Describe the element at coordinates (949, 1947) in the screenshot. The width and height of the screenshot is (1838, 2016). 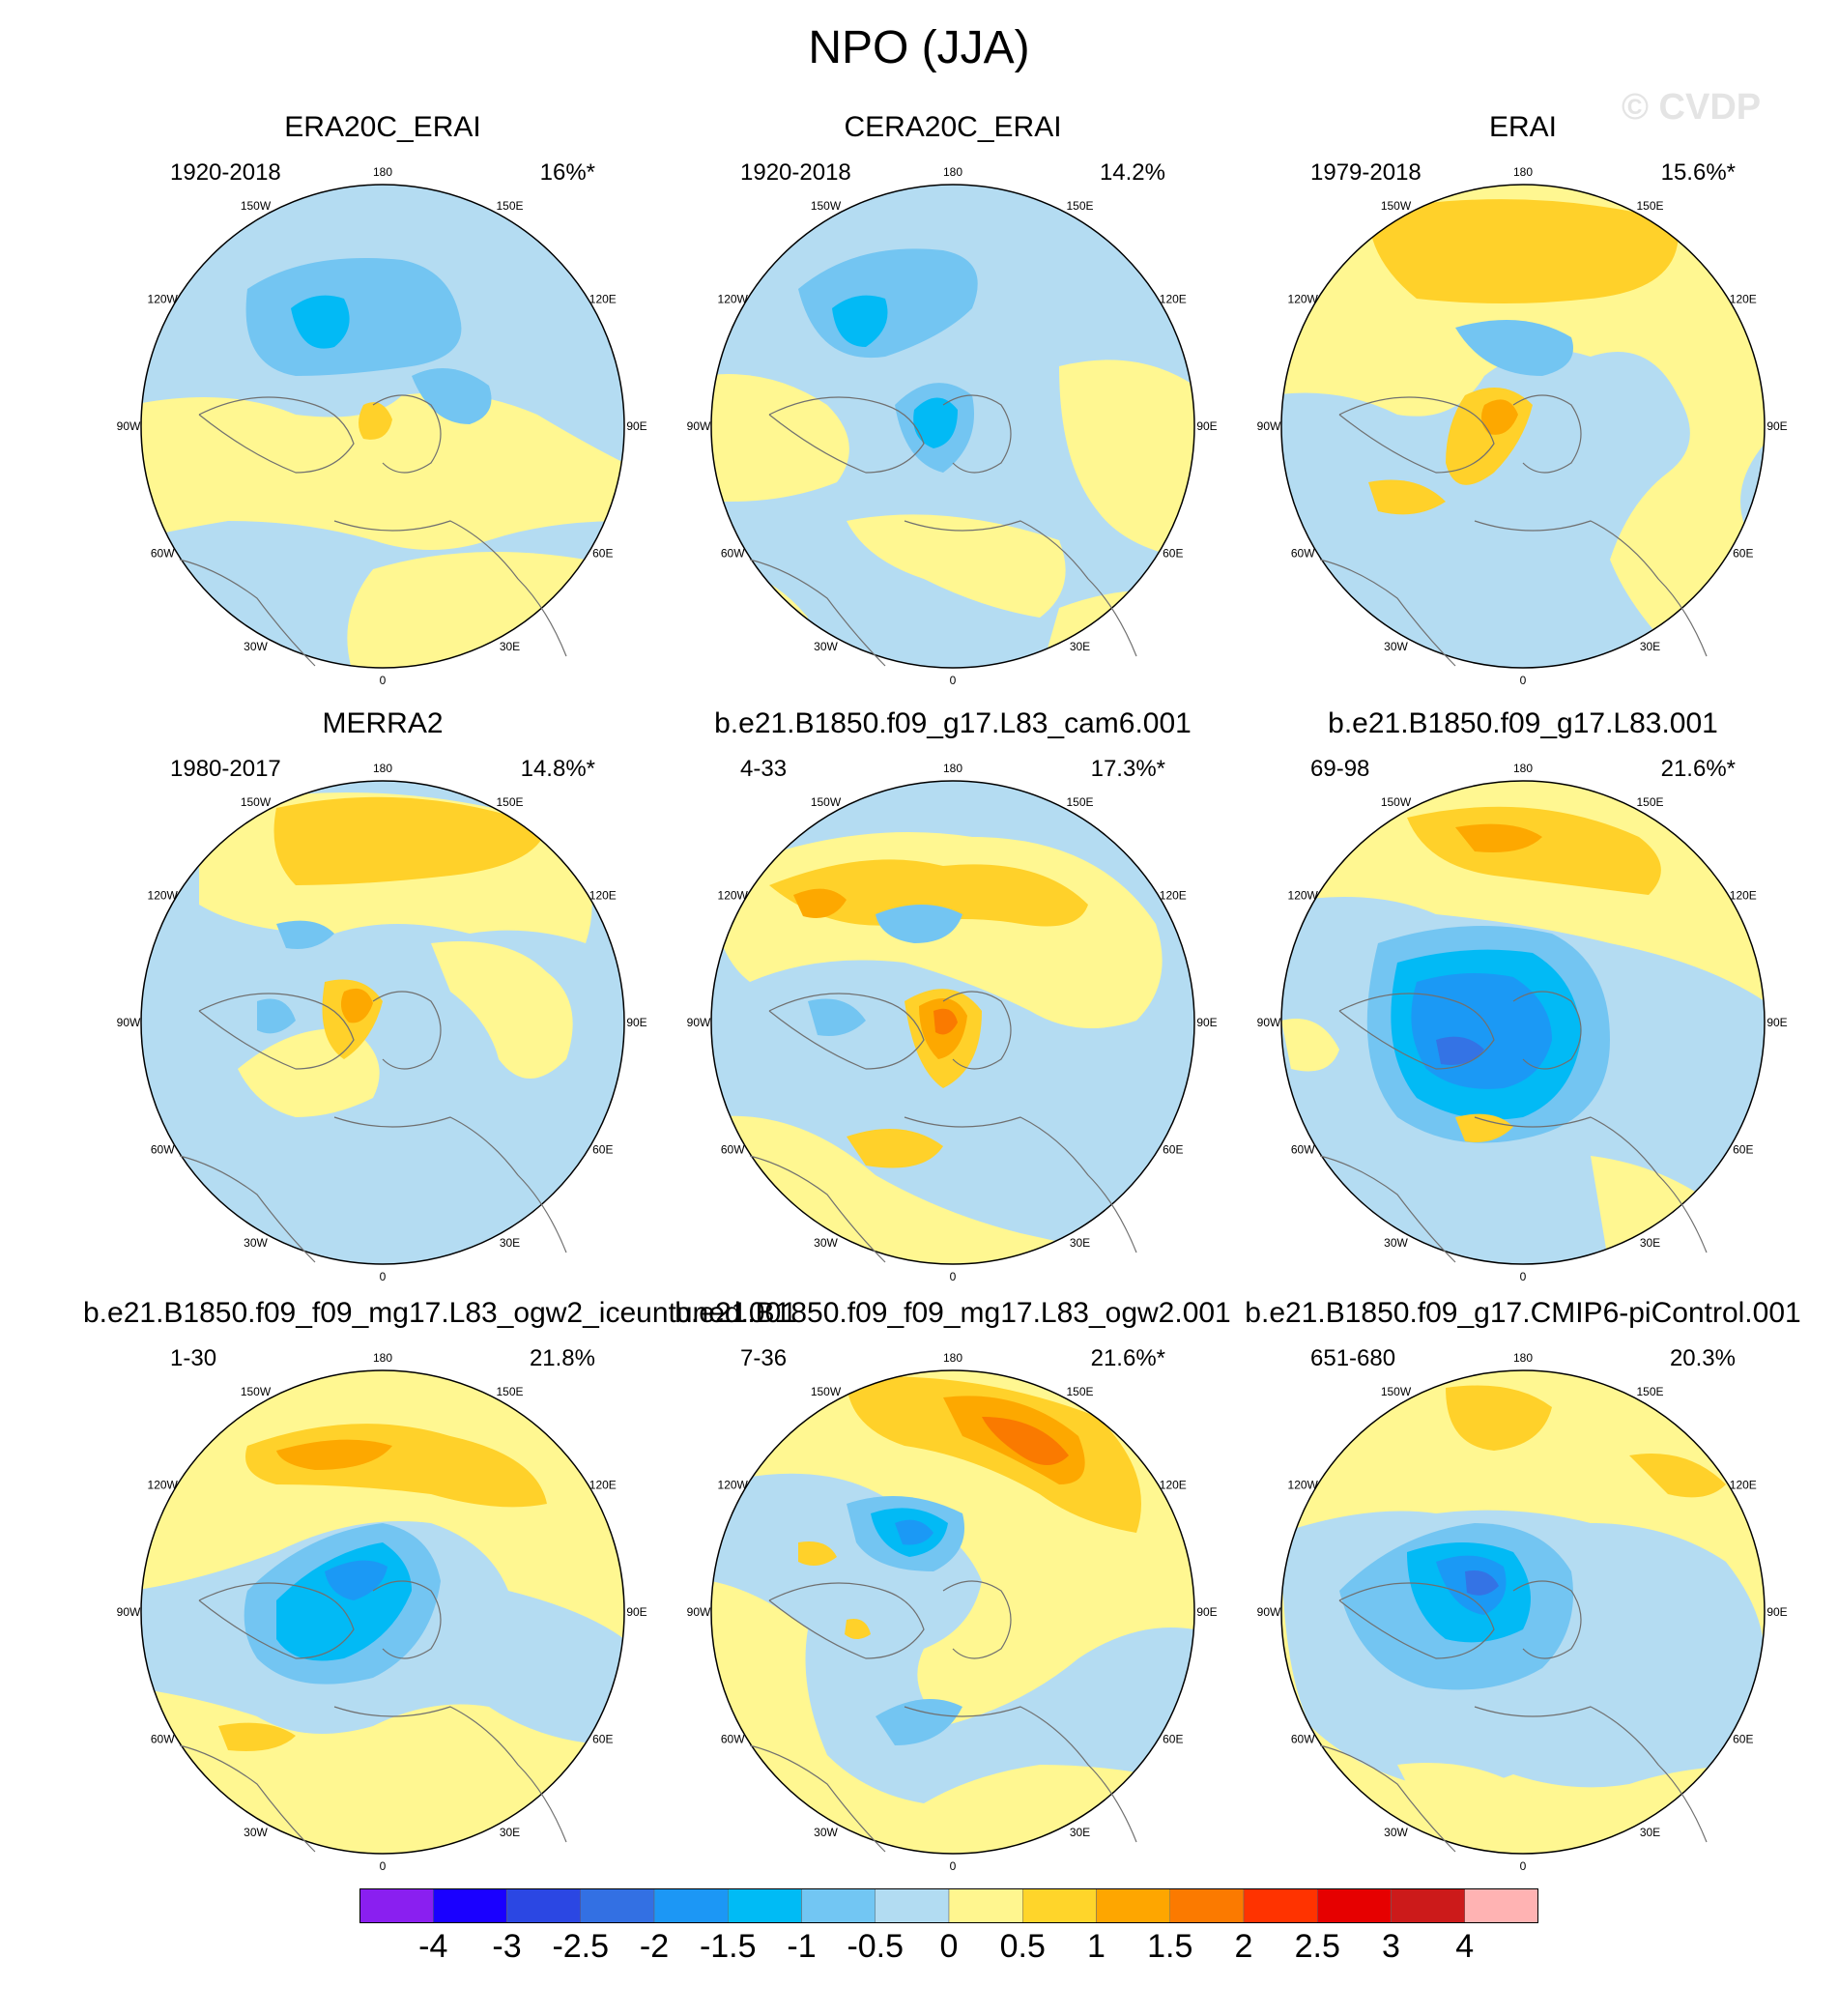
I see `colorbar-tick-label: 0` at that location.